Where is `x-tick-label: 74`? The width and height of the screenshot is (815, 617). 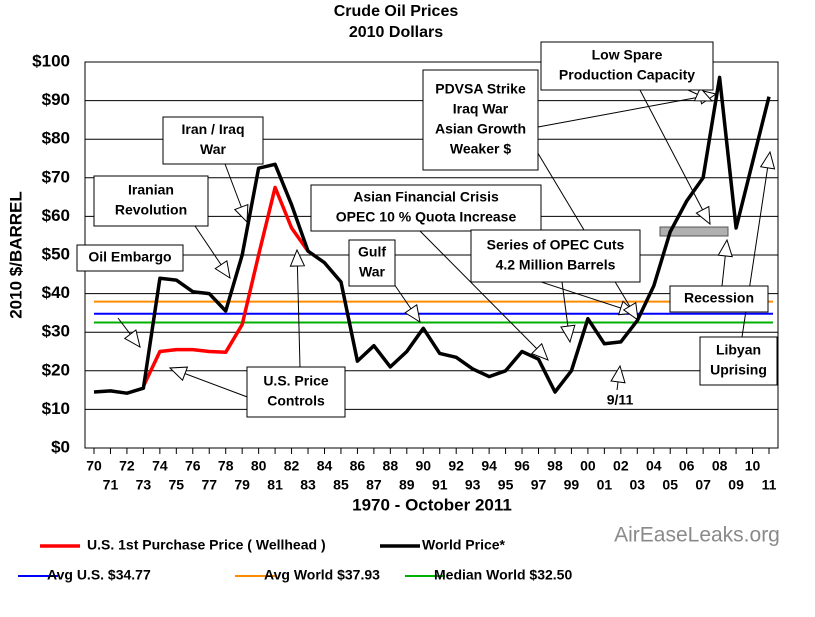
x-tick-label: 74 is located at coordinates (160, 466).